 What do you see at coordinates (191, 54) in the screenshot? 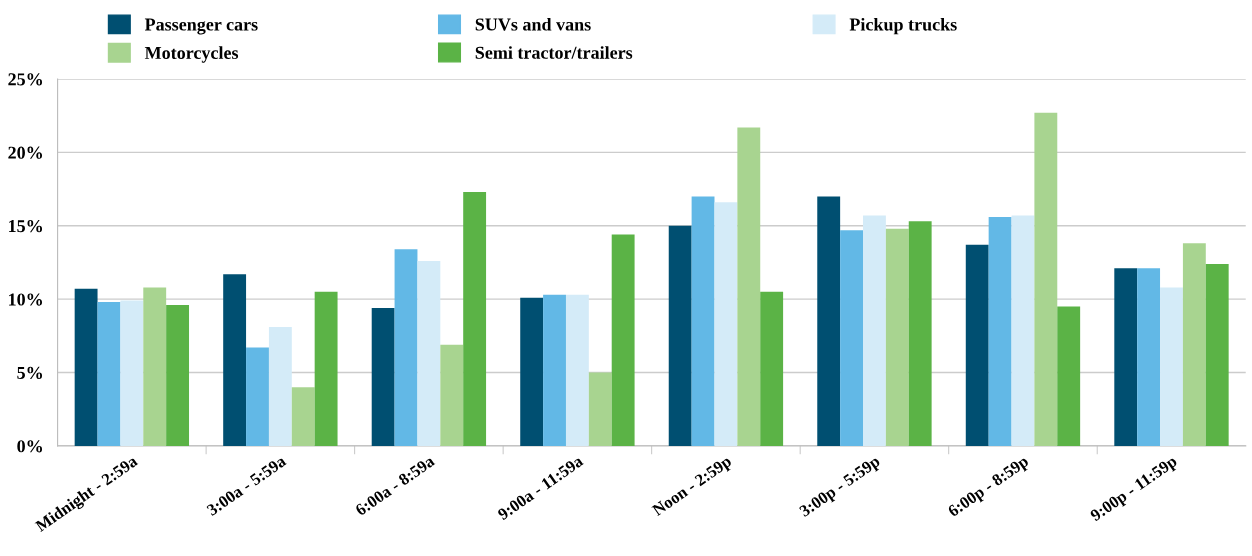
I see `legend-label: Motorcycles` at bounding box center [191, 54].